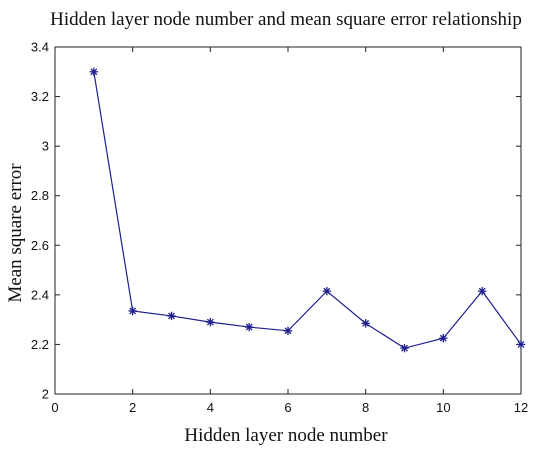 This screenshot has height=453, width=550. I want to click on y-tick-label: 2.2, so click(40, 344).